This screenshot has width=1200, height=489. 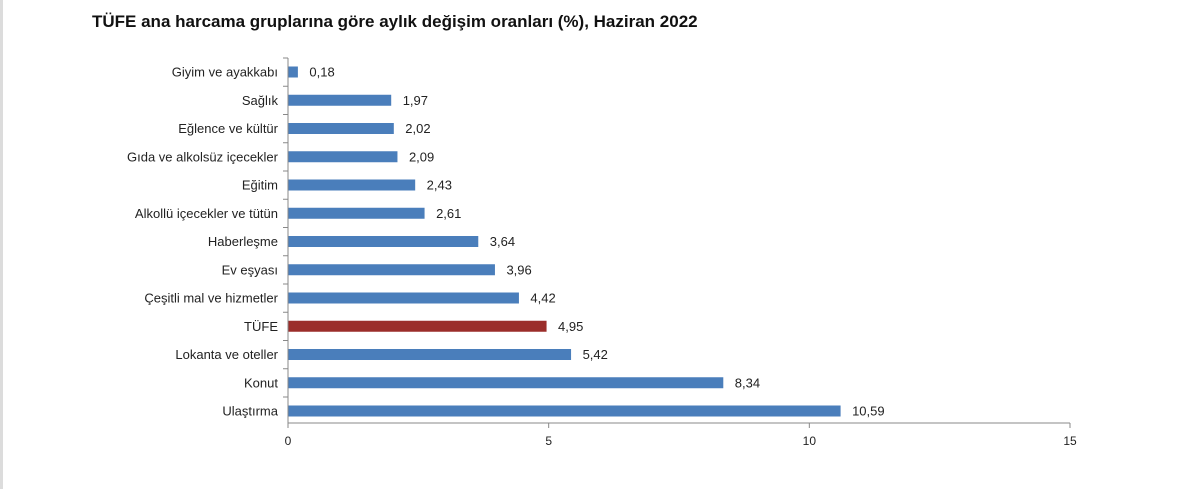 I want to click on value-label-ulastirma: 10,59, so click(x=868, y=411).